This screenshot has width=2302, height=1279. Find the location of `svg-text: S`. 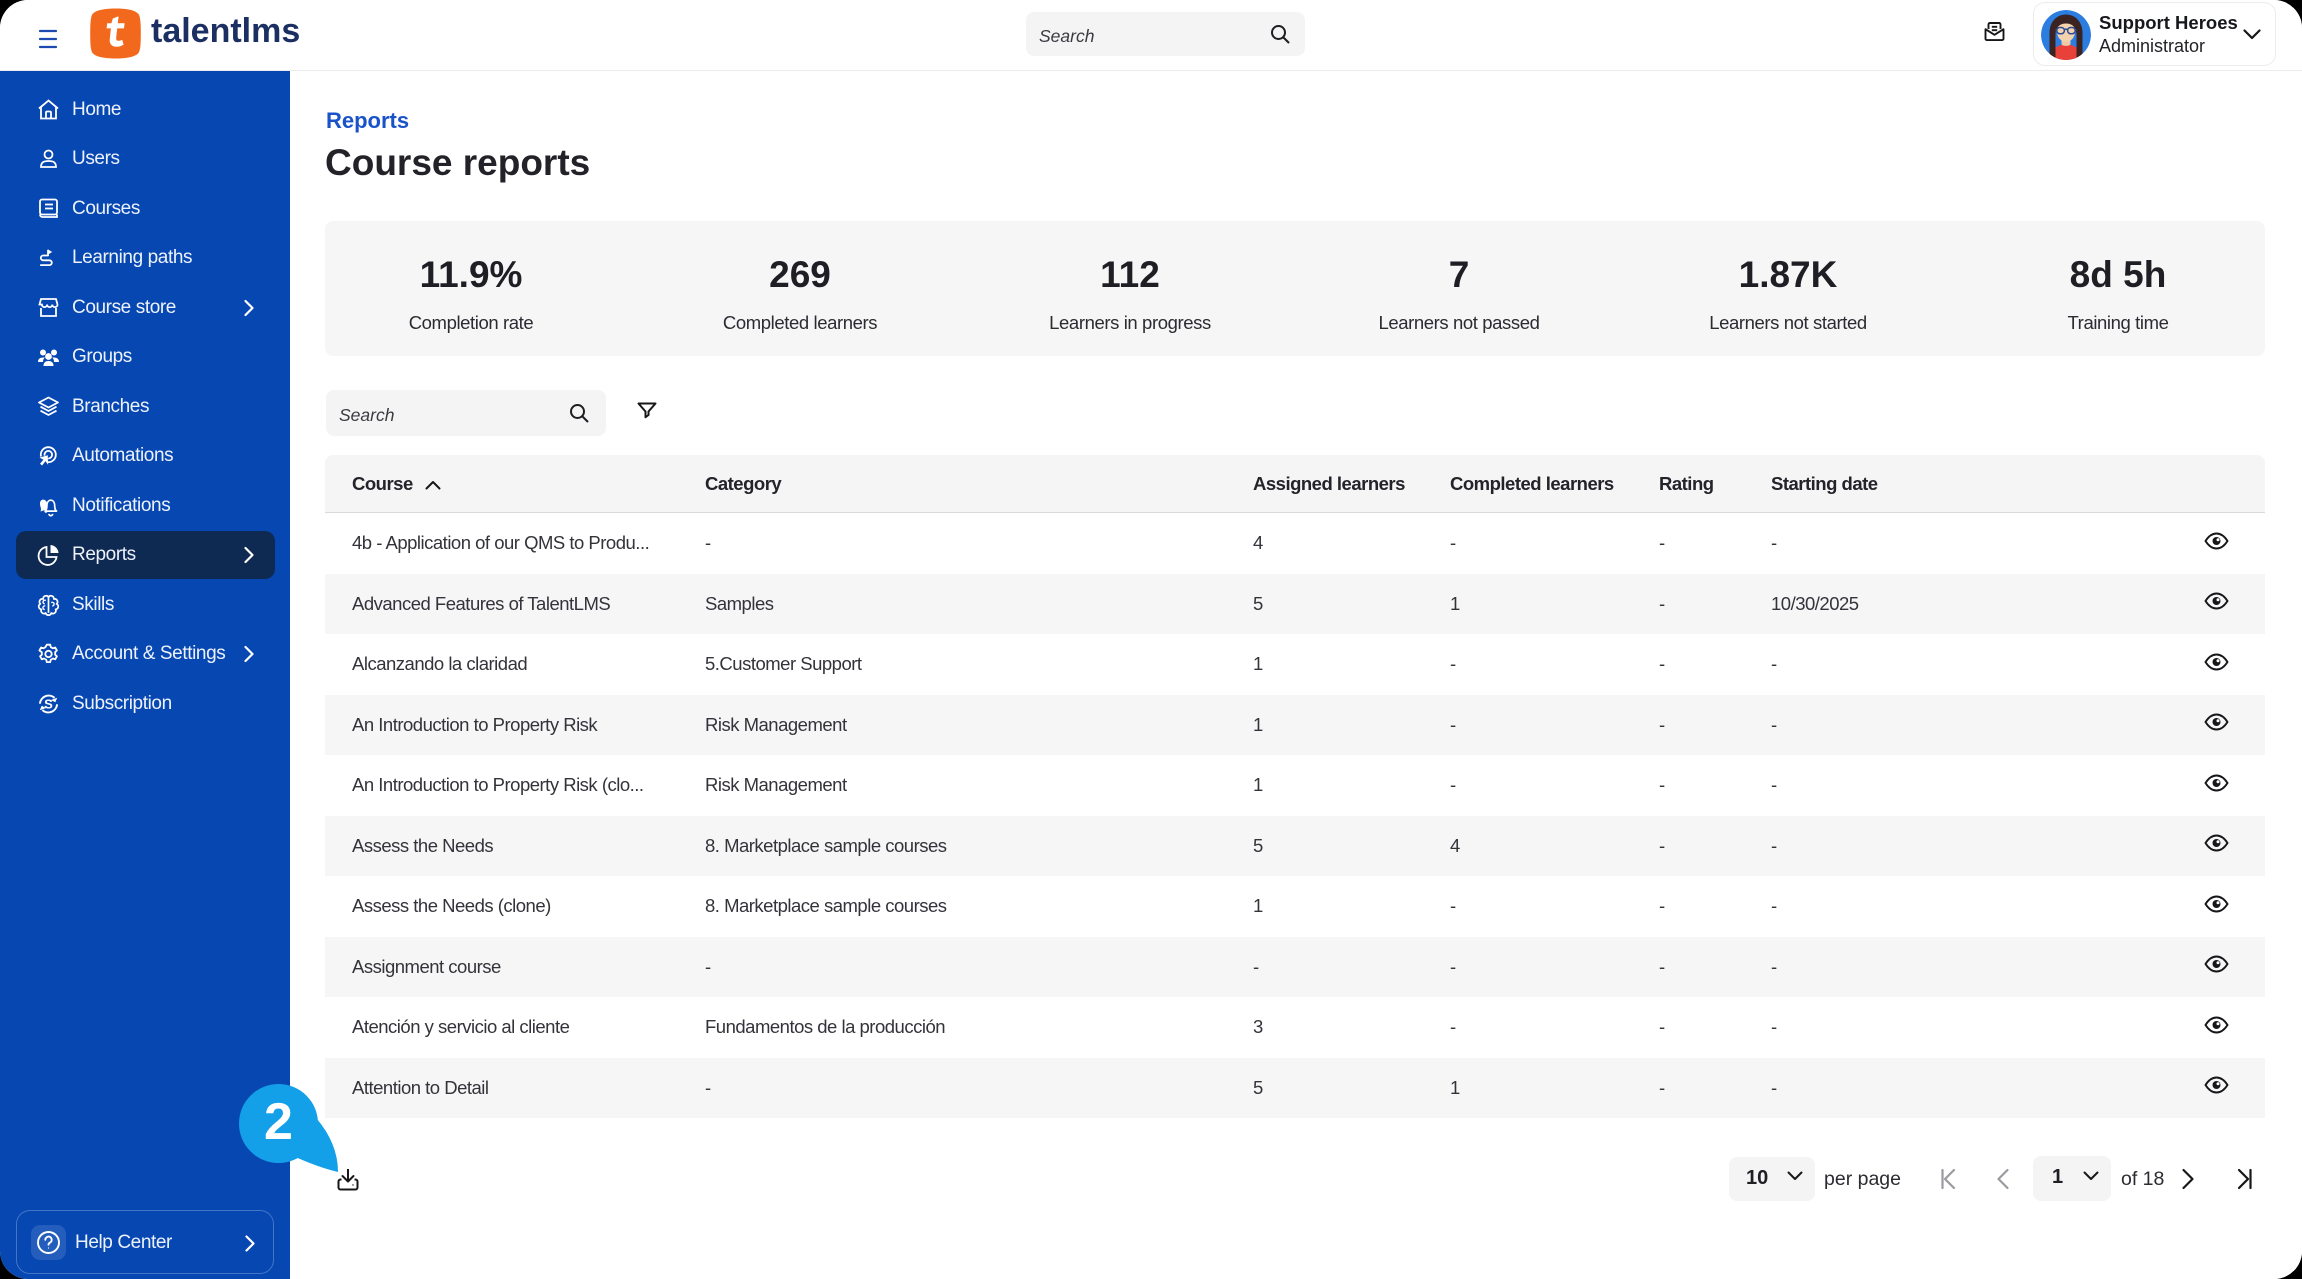

svg-text: S is located at coordinates (48, 703).